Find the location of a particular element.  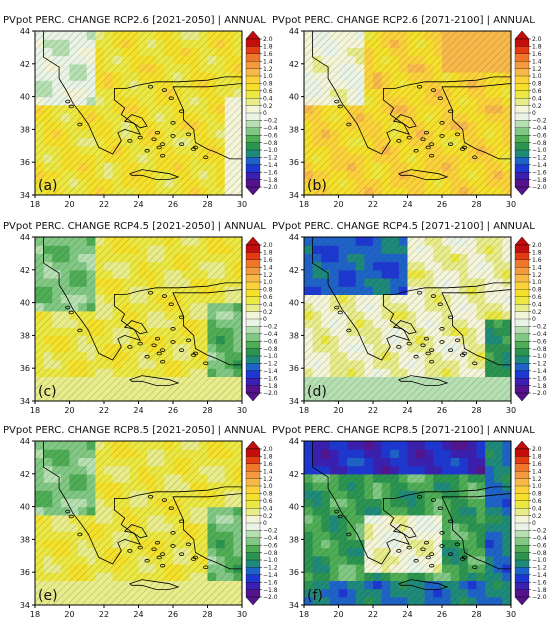

colorbar-label: 1.6 is located at coordinates (268, 464).